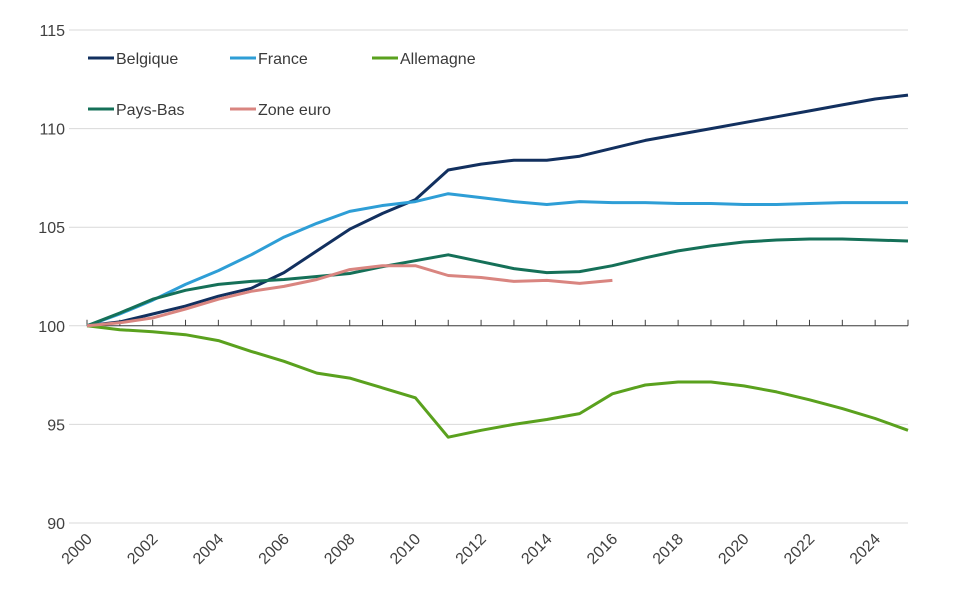  Describe the element at coordinates (536, 549) in the screenshot. I see `x-tick-label: 2014` at that location.